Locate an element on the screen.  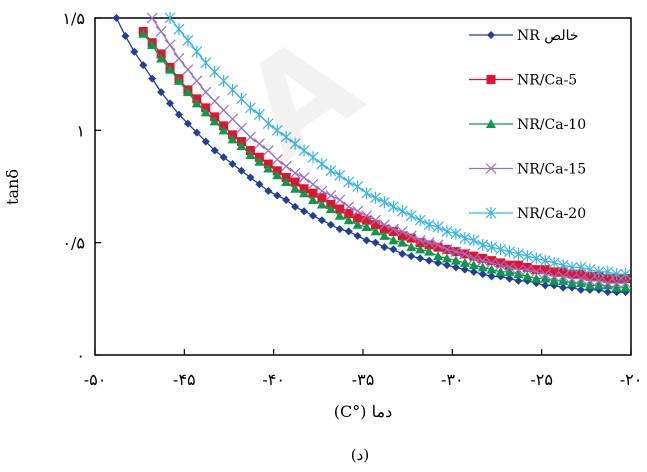
x-tick-label: -۲۵ is located at coordinates (541, 379).